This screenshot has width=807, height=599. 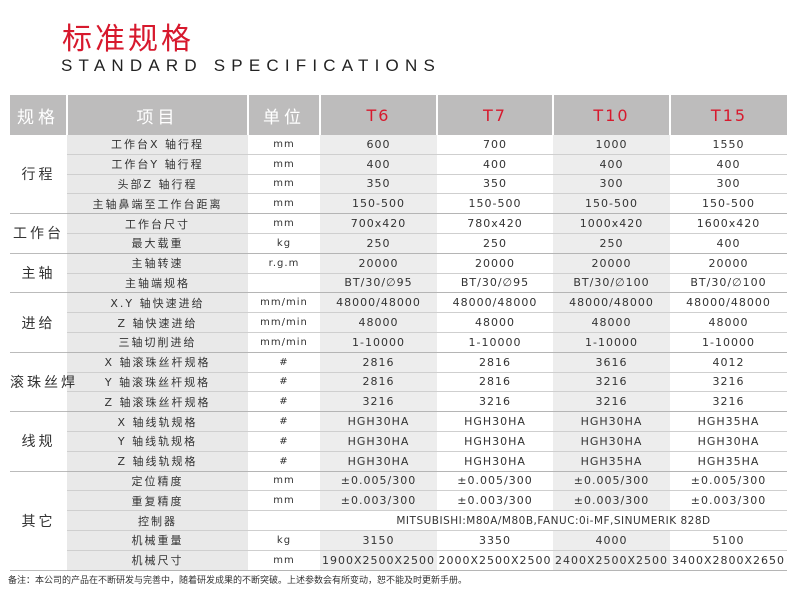 What do you see at coordinates (495, 421) in the screenshot?
I see `spec-value-t7: HGH30HA` at bounding box center [495, 421].